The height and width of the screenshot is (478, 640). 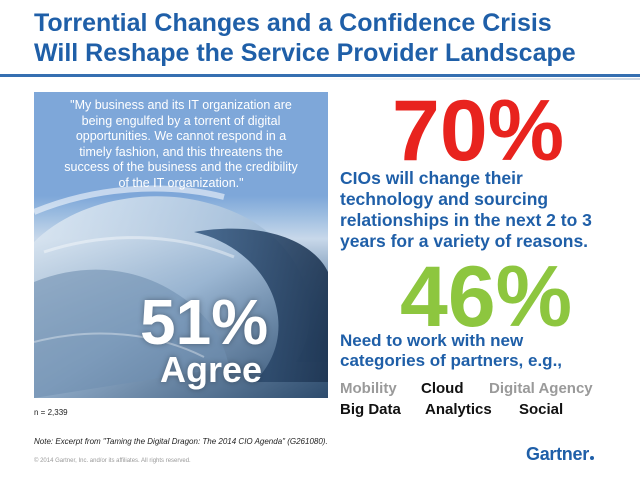 I want to click on stat-46-line: categories of partners, e.g.,, so click(x=451, y=360).